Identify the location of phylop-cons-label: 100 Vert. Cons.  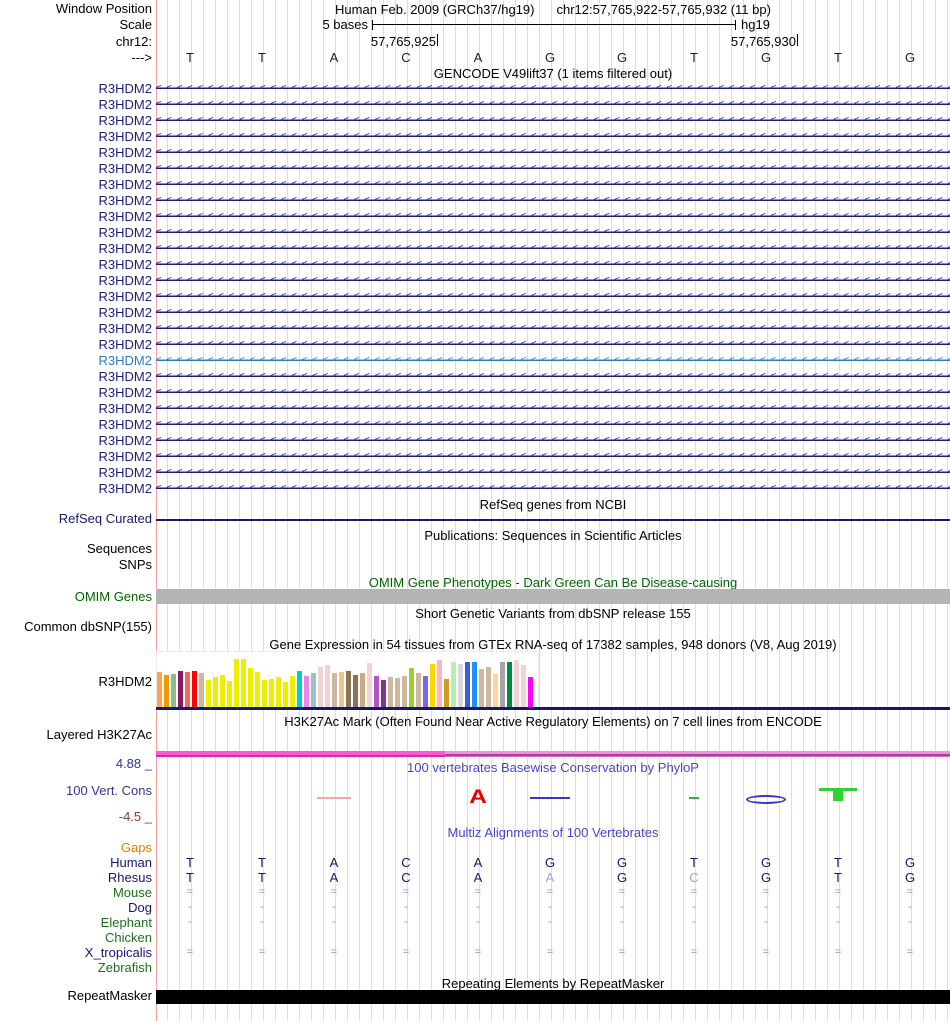
(109, 790).